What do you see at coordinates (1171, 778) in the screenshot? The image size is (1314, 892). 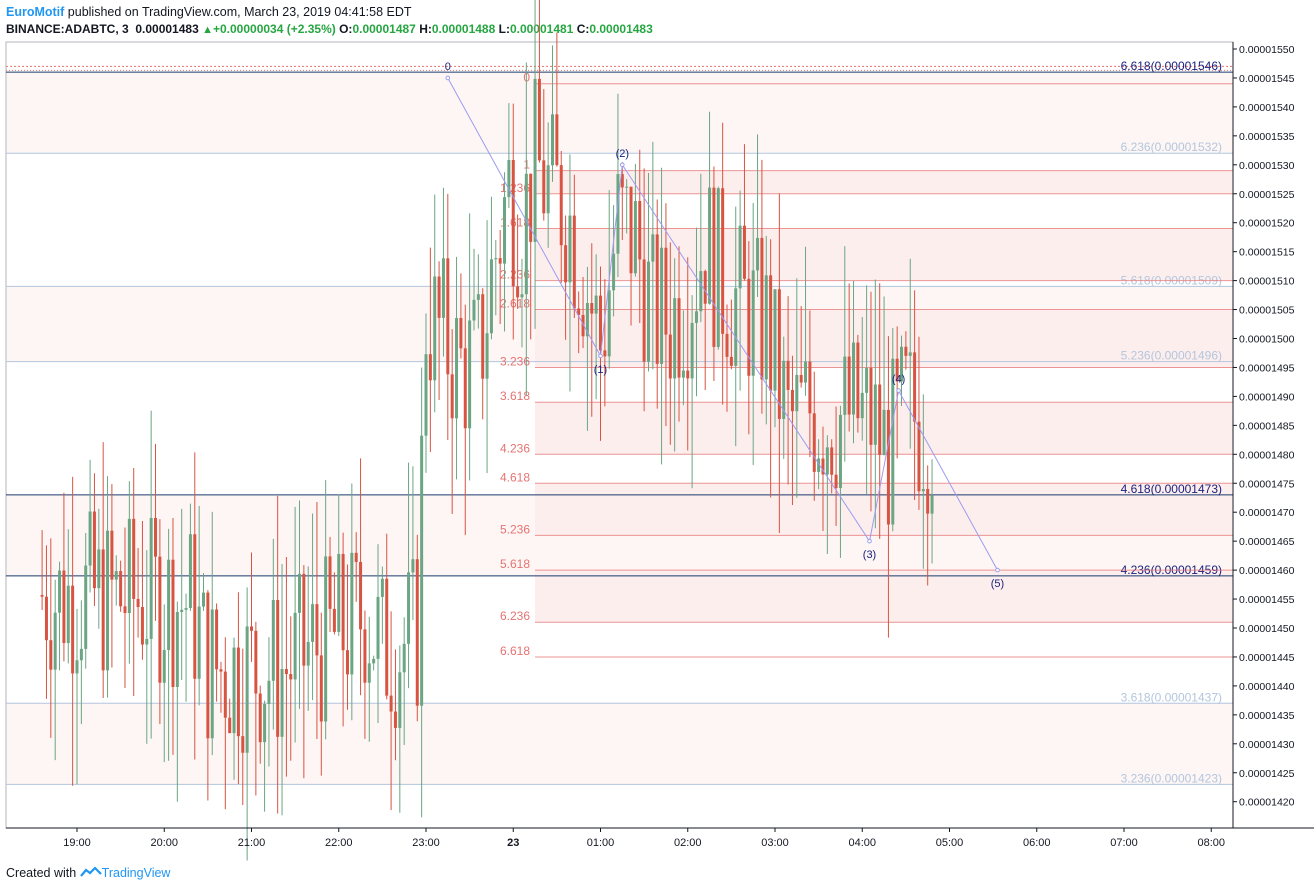 I see `fib-level-label: 3.236(0.00001423)` at bounding box center [1171, 778].